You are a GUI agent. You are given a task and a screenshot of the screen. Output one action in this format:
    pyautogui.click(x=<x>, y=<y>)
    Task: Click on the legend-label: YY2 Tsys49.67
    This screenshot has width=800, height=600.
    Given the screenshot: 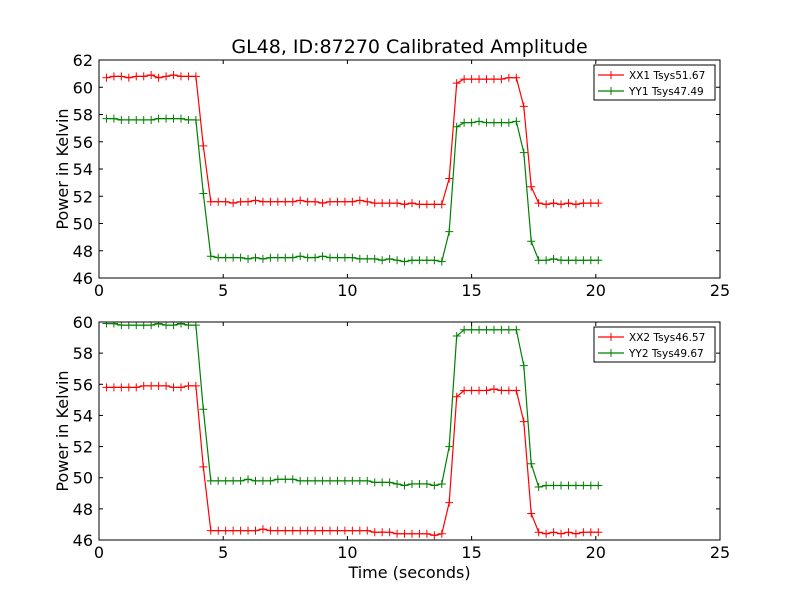 What is the action you would take?
    pyautogui.click(x=666, y=354)
    